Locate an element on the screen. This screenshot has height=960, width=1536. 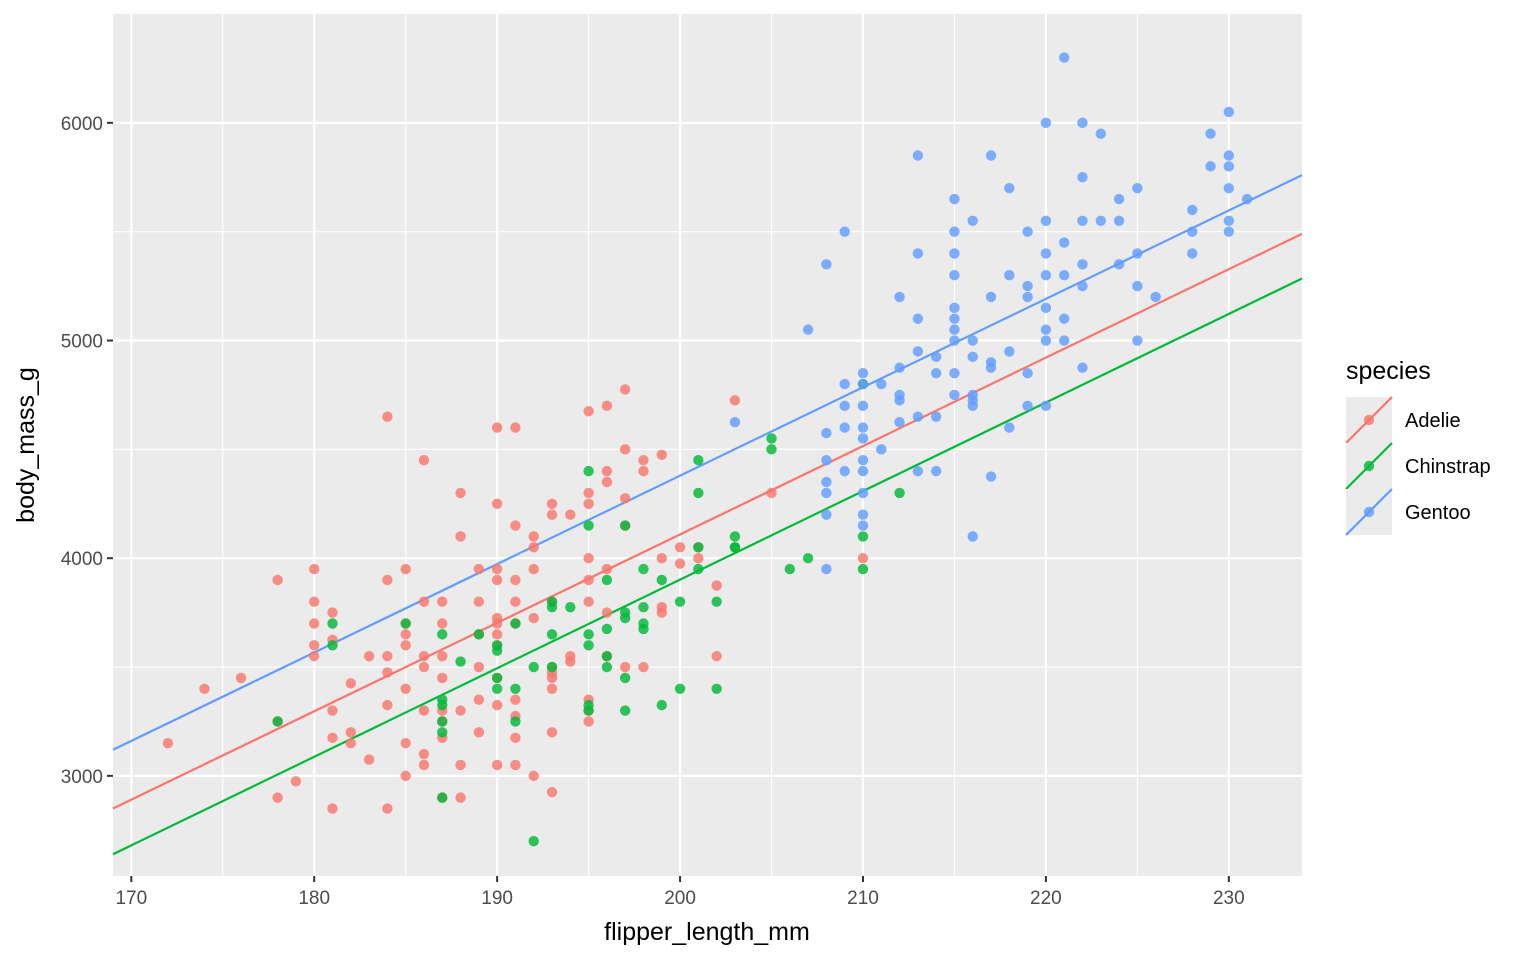
x-tick-label: 220 is located at coordinates (1046, 898).